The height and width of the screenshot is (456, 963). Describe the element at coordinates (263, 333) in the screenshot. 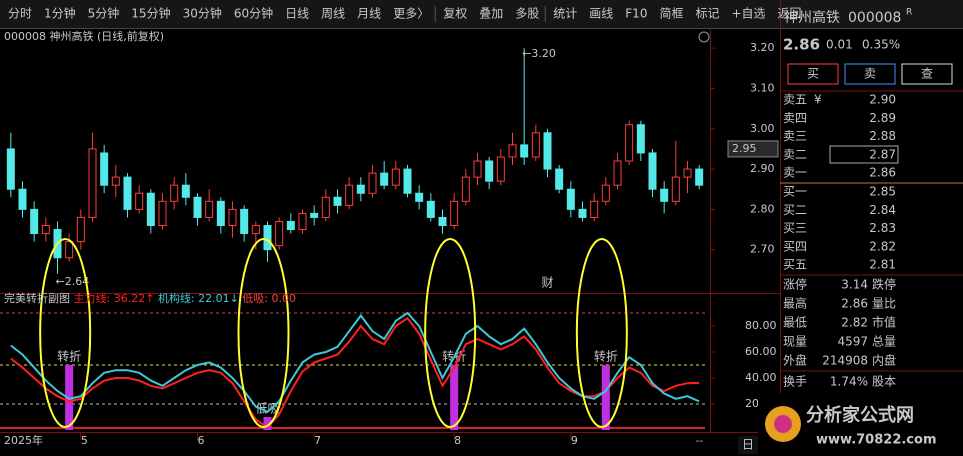

I see `highlight-ellipse` at that location.